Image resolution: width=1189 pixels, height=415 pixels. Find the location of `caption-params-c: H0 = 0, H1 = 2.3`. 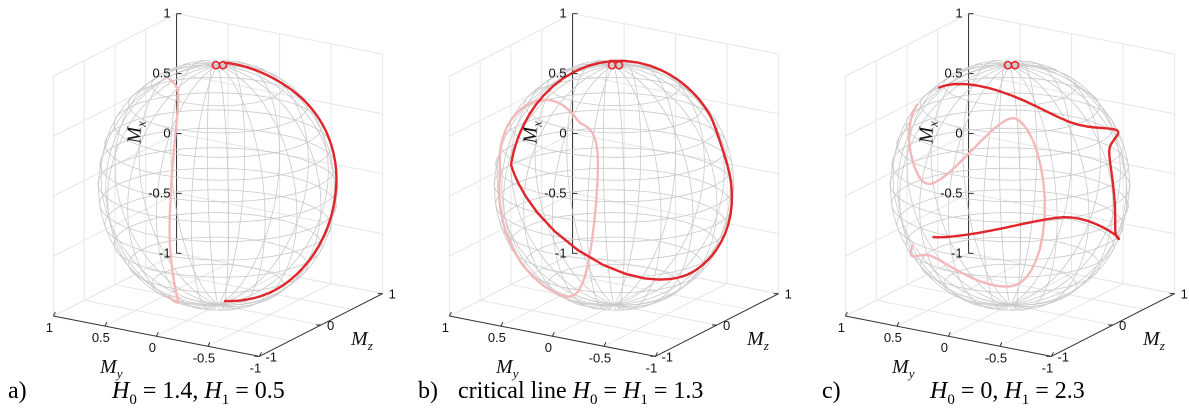

caption-params-c: H0 = 0, H1 = 2.3 is located at coordinates (1007, 393).